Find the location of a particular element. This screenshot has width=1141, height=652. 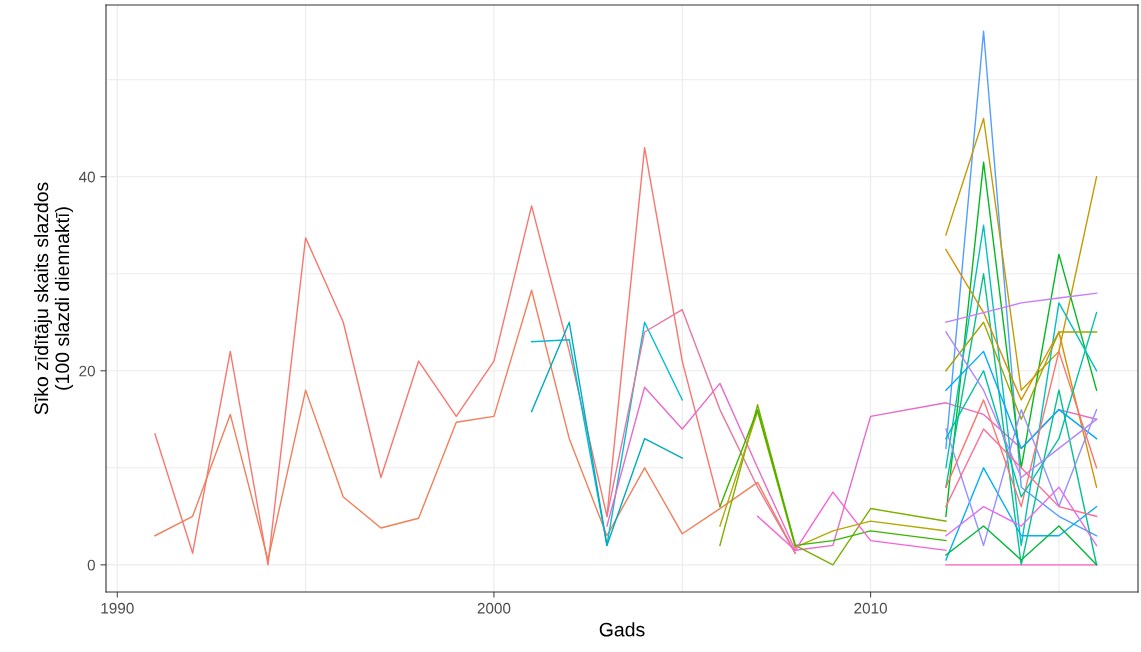

x-tick-label: 2000 is located at coordinates (494, 608).